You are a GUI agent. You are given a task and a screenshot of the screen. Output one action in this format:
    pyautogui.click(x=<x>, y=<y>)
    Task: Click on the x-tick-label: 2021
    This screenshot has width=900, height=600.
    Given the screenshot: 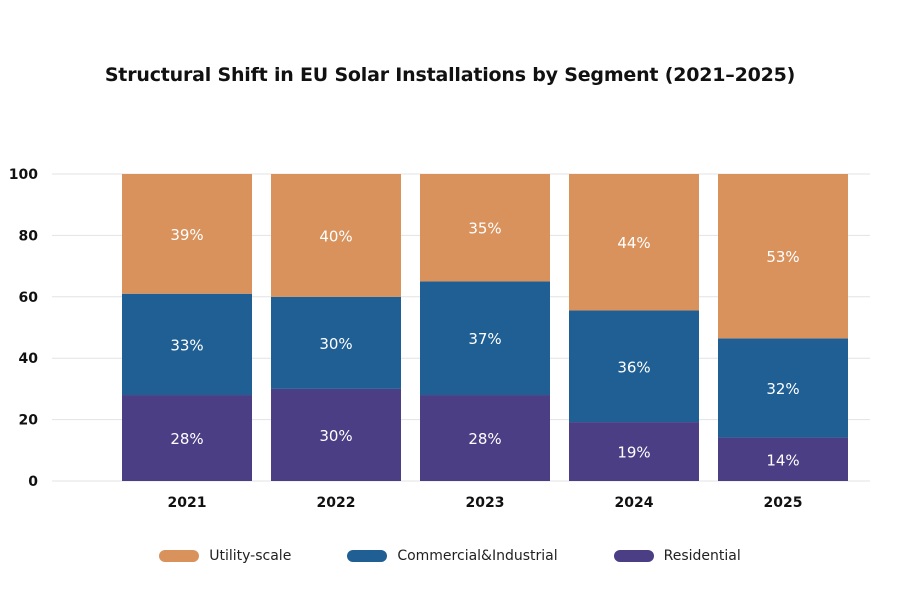 What is the action you would take?
    pyautogui.click(x=187, y=503)
    